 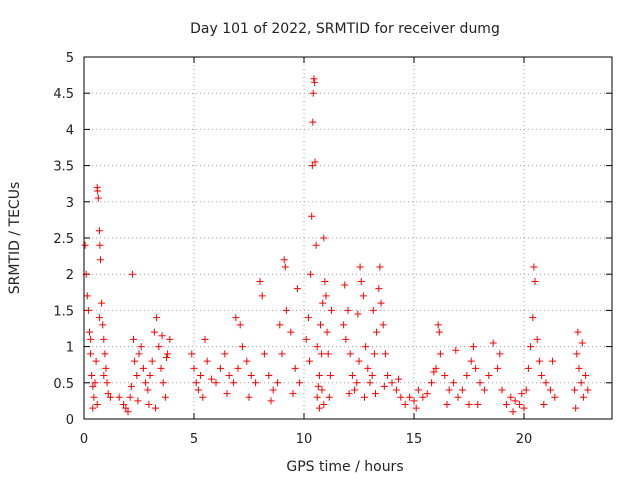 What do you see at coordinates (70, 420) in the screenshot?
I see `y-tick-label: 0` at bounding box center [70, 420].